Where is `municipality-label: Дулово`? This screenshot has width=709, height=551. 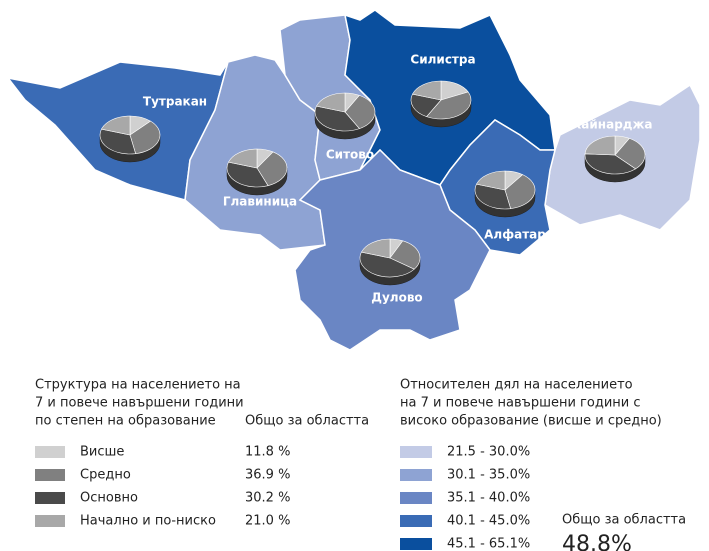
municipality-label: Дулово is located at coordinates (396, 298).